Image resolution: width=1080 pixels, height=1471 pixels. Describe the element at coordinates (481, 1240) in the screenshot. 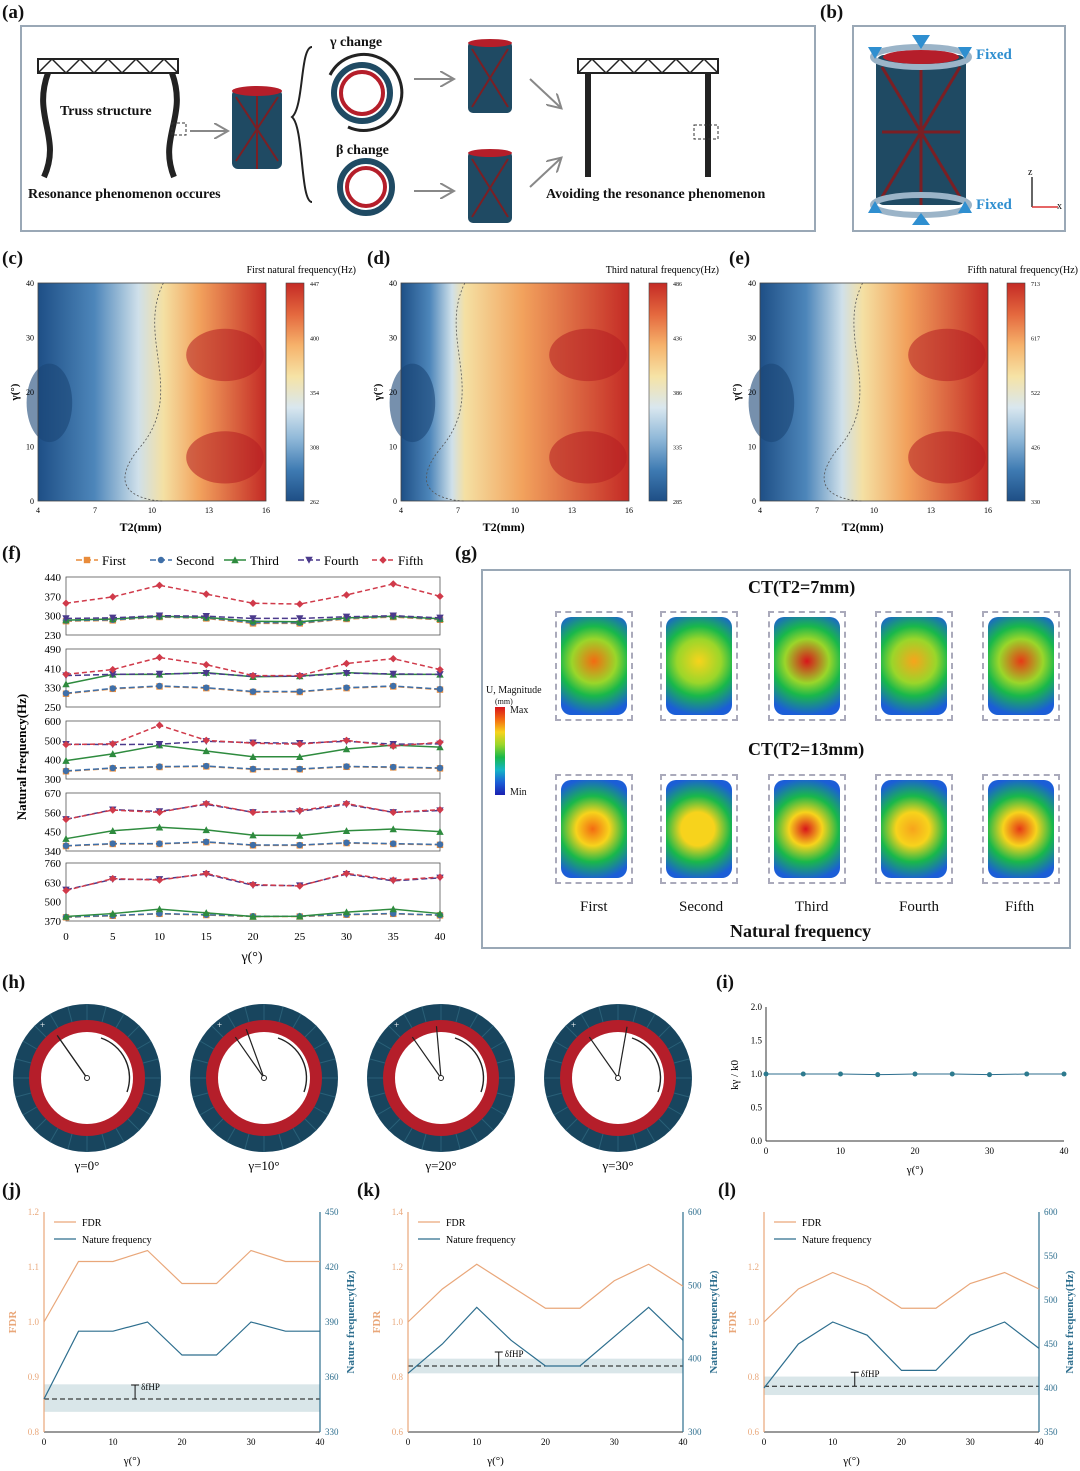

I see `legend-freq: Nature frequency` at that location.